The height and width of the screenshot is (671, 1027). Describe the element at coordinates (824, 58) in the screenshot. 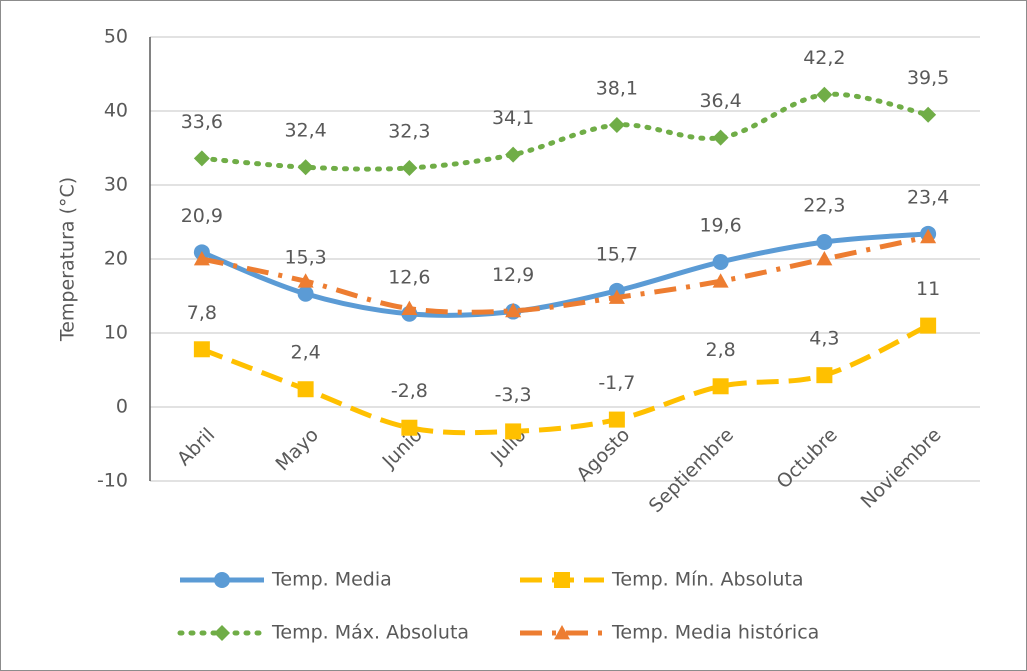

I see `data-label: 42,2` at that location.